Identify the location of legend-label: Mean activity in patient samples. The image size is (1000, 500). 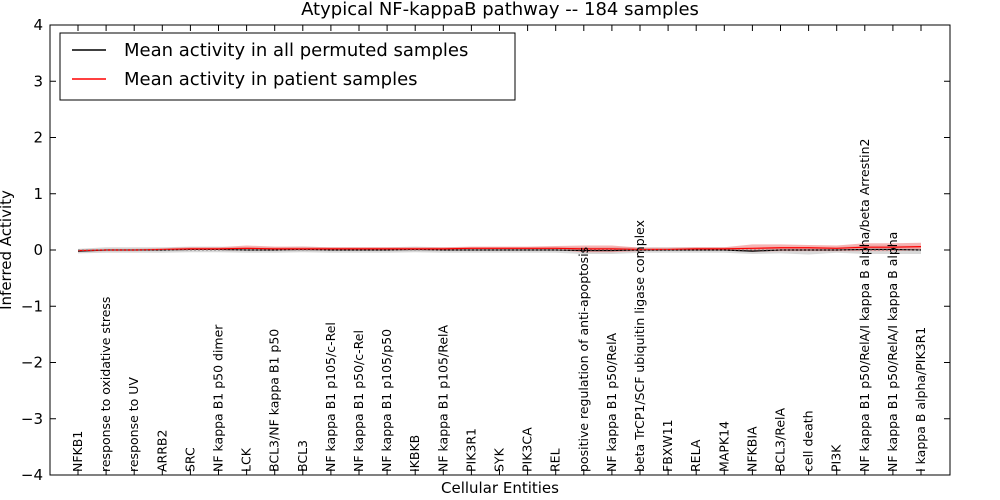
(271, 79).